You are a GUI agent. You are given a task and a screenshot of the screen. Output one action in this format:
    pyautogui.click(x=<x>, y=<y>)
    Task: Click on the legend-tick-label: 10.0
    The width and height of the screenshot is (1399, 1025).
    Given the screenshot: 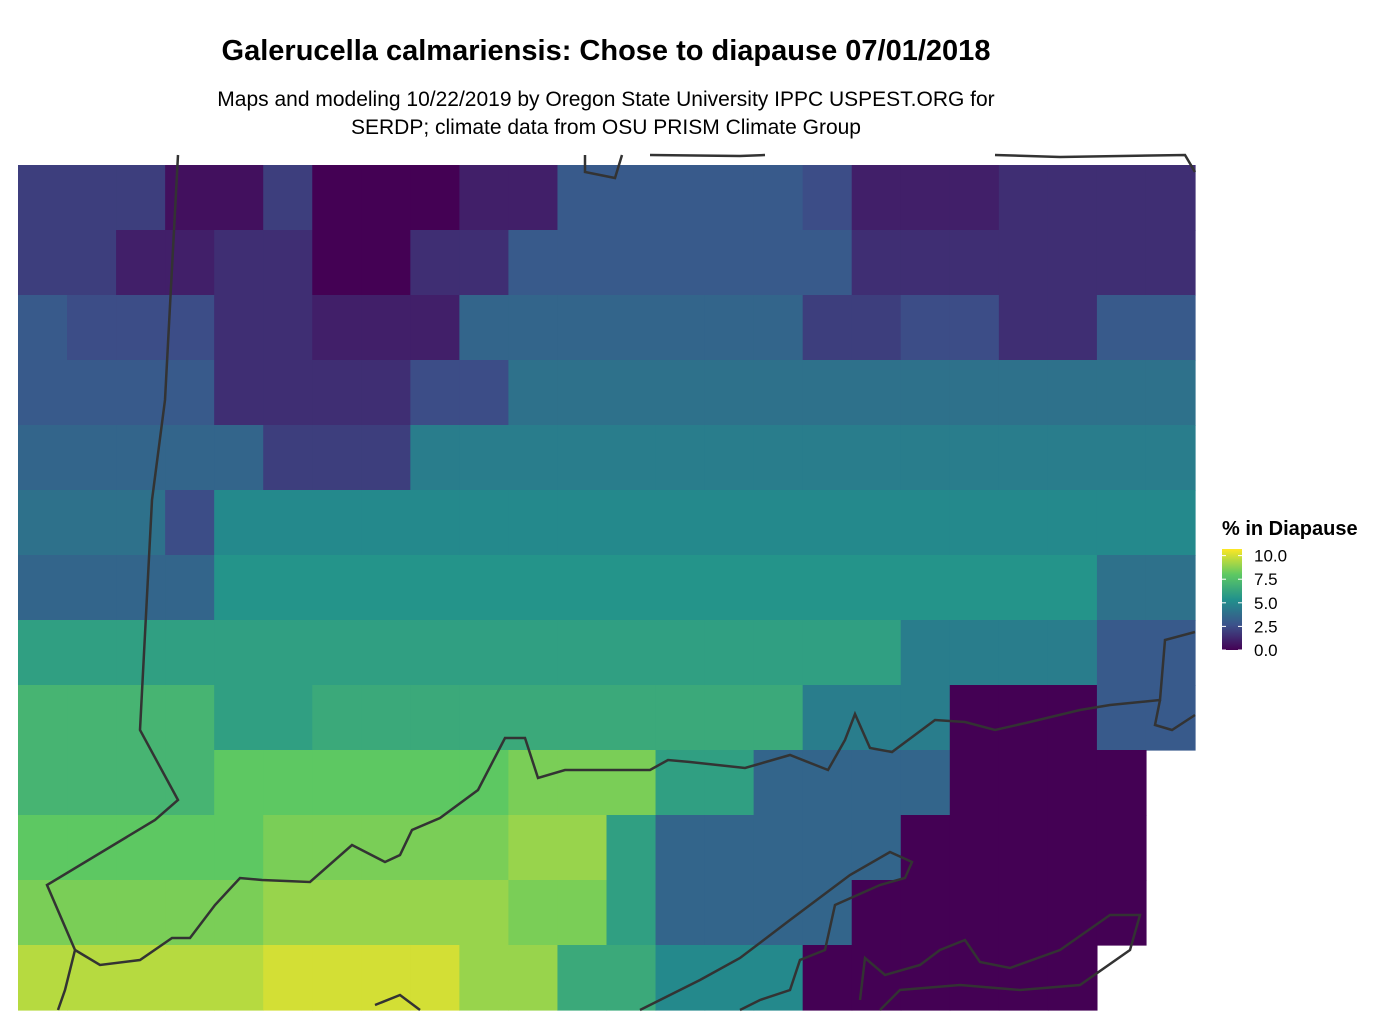 What is the action you would take?
    pyautogui.click(x=1270, y=556)
    